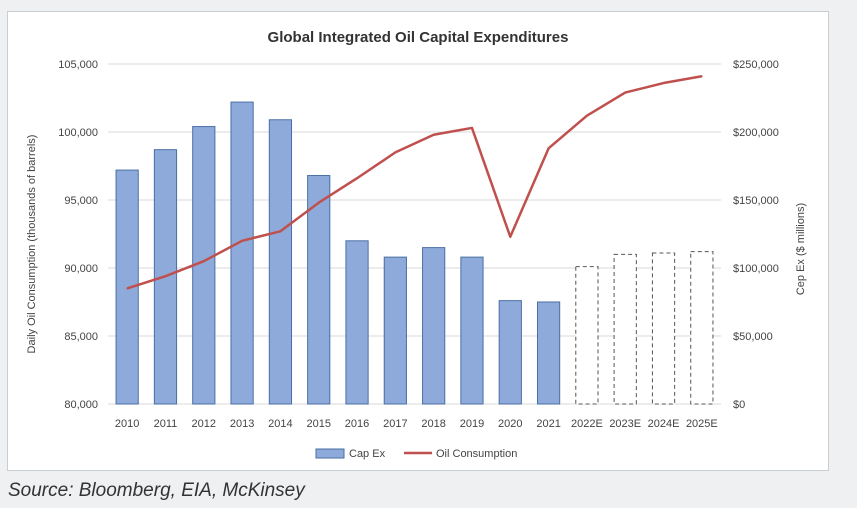  What do you see at coordinates (416, 454) in the screenshot?
I see `legend: Cap Ex Oil Consumption` at bounding box center [416, 454].